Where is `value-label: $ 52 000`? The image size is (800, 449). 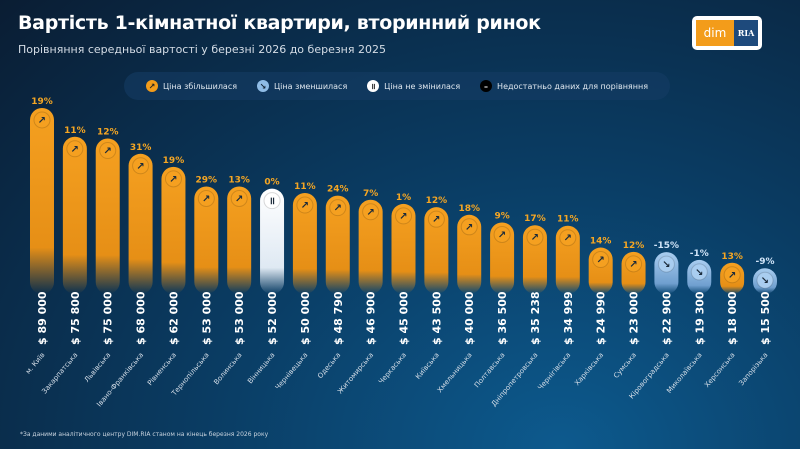
value-label: $ 52 000 is located at coordinates (272, 318).